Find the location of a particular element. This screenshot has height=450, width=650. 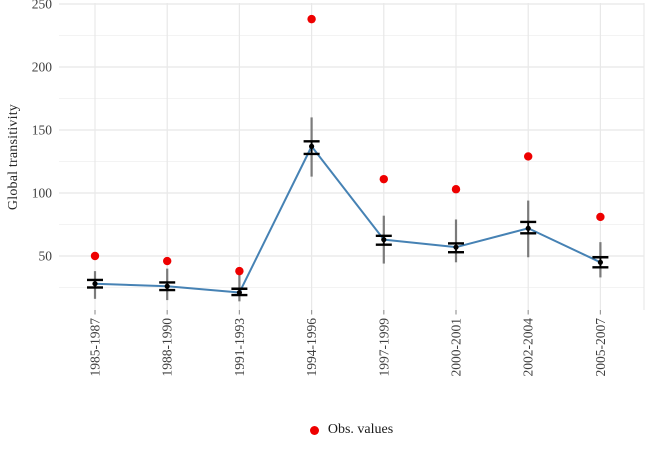

legend: Obs. values is located at coordinates (351, 430).